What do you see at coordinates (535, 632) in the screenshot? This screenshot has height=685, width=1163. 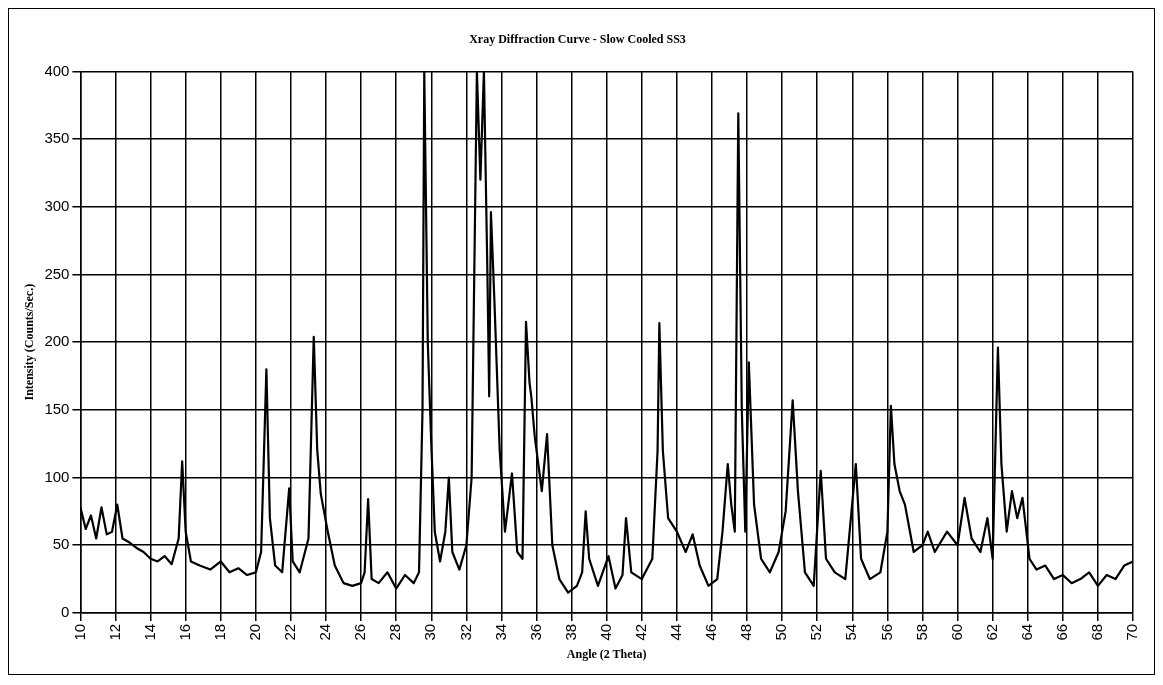 I see `x-tick-label: 36` at bounding box center [535, 632].